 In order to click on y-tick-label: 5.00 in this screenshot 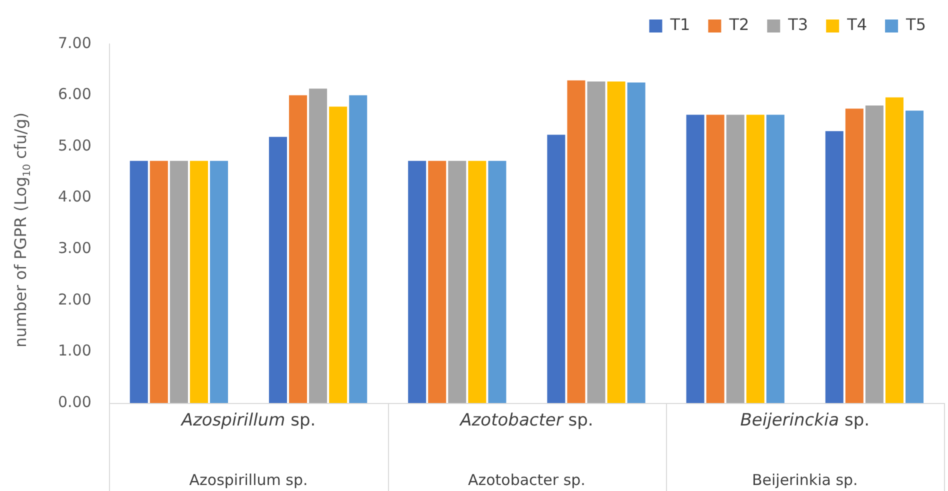, I will do `click(75, 145)`.